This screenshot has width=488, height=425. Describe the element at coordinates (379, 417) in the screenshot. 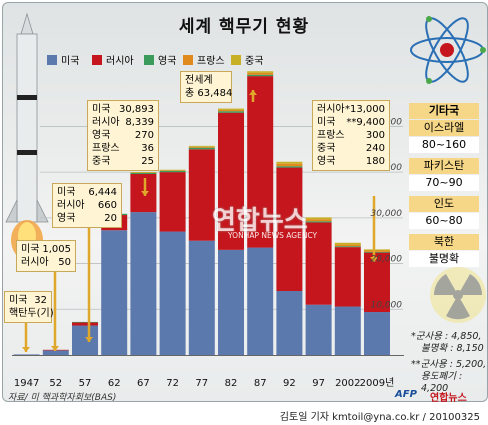

I see `byline: 김토일 기자 kmtoil@yna.co.kr / 20100325` at that location.